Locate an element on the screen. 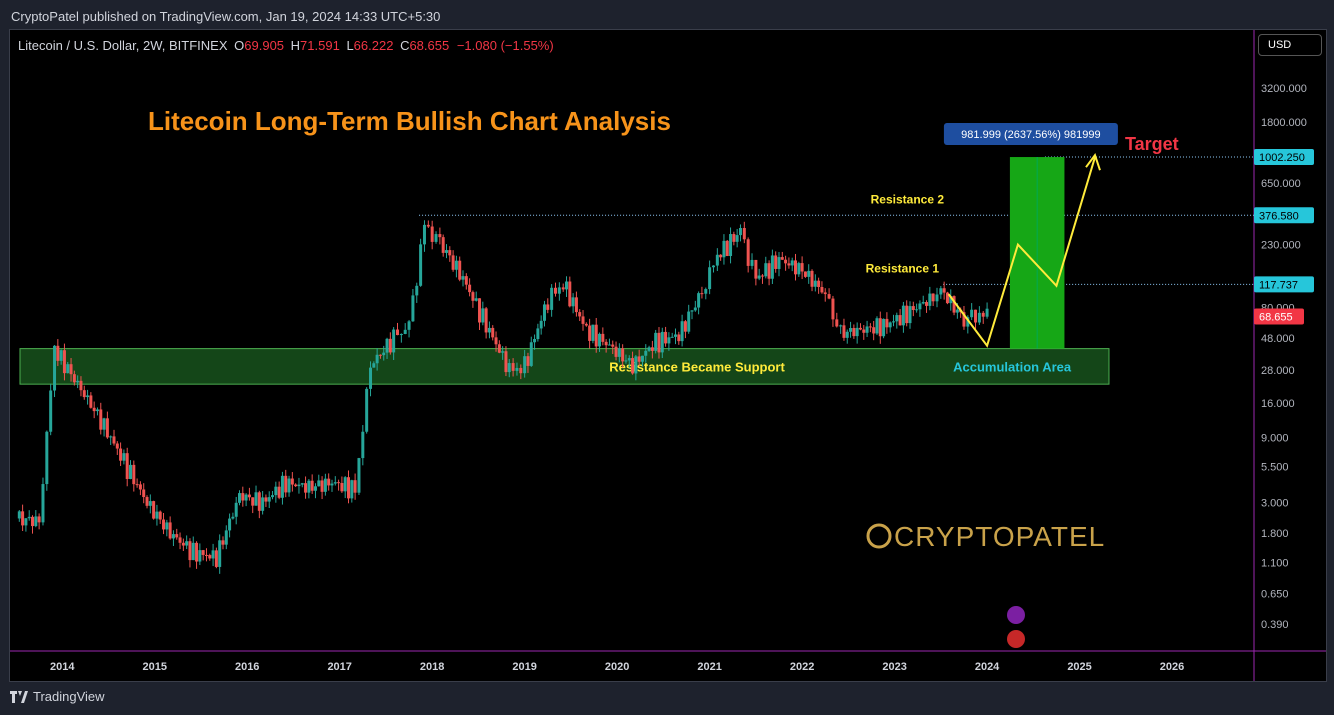  currency-button: USD is located at coordinates (1290, 45).